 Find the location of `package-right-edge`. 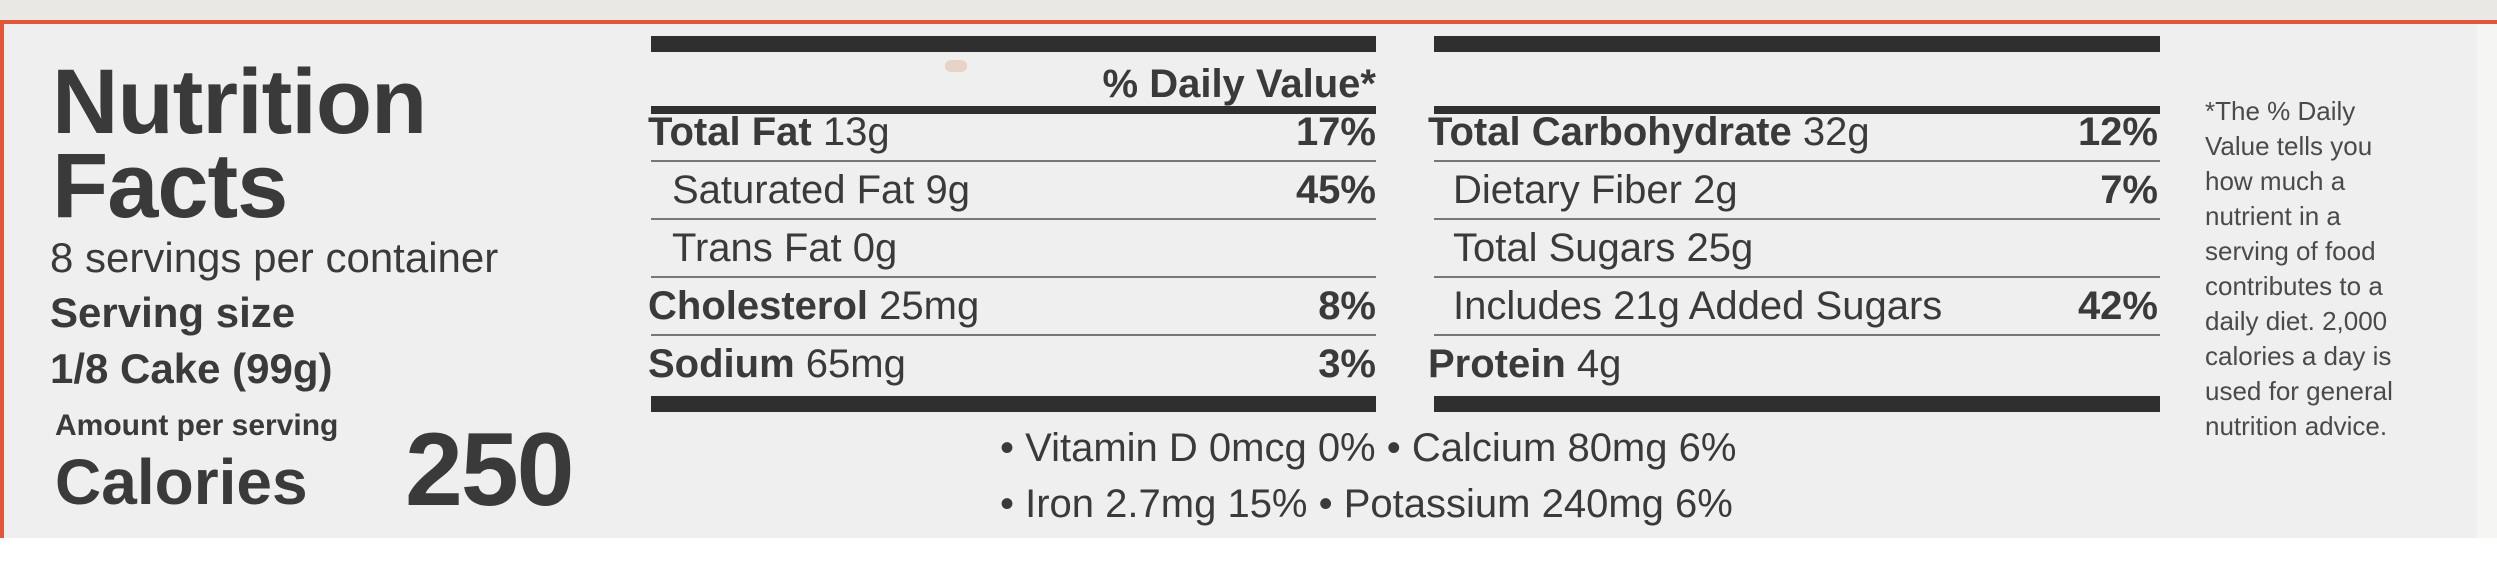

package-right-edge is located at coordinates (2487, 281).